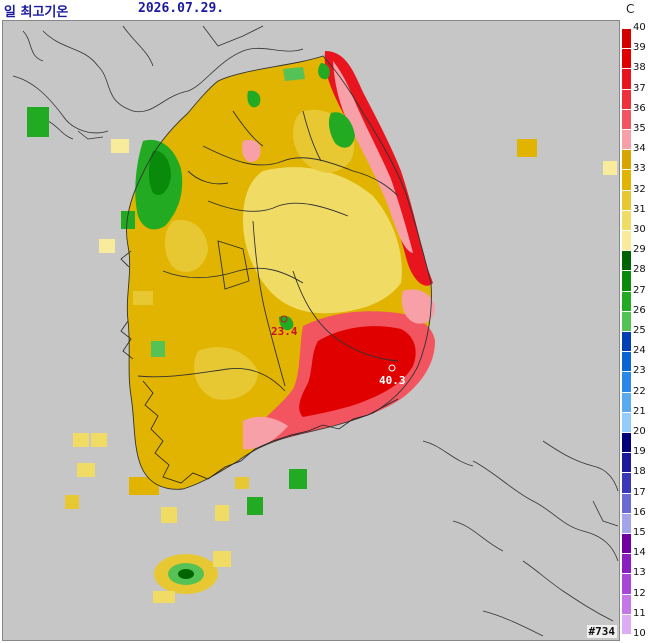 The width and height of the screenshot is (658, 643). What do you see at coordinates (639, 431) in the screenshot?
I see `legend-tick-label: 20` at bounding box center [639, 431].